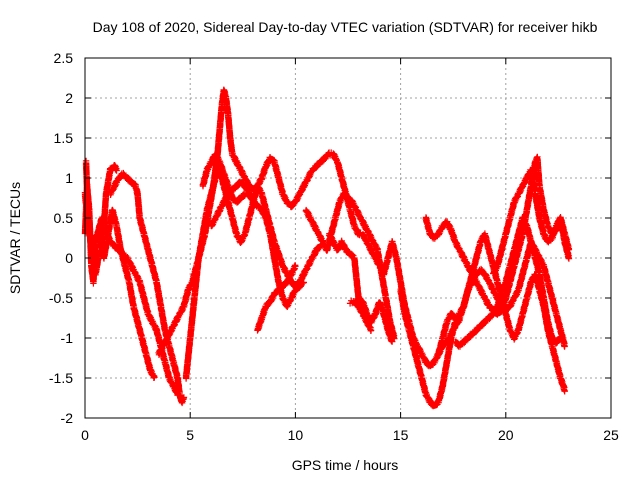 The image size is (640, 480). What do you see at coordinates (611, 435) in the screenshot?
I see `x-tick-label: 25` at bounding box center [611, 435].